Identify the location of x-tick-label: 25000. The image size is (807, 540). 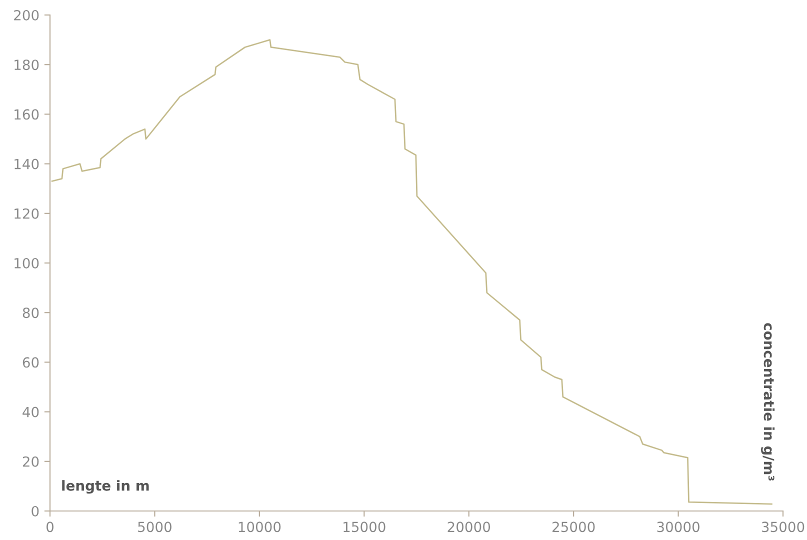
(573, 527).